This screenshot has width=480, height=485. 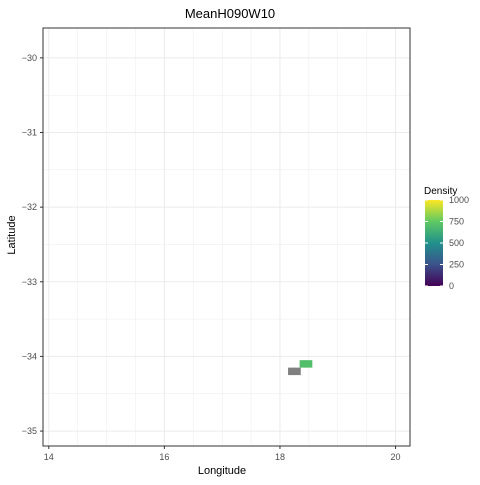 What do you see at coordinates (230, 13) in the screenshot?
I see `chart-title: MeanH090W10` at bounding box center [230, 13].